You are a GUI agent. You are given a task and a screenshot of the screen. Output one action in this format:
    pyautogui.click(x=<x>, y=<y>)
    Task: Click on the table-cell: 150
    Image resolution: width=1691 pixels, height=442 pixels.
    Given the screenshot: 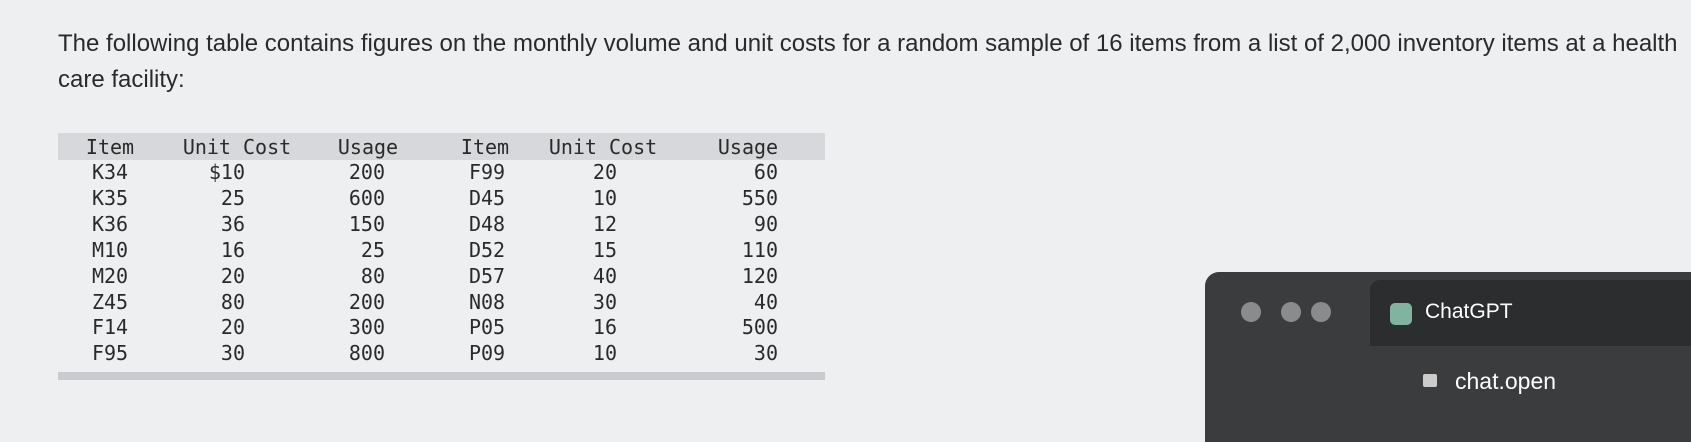 What is the action you would take?
    pyautogui.click(x=366, y=223)
    